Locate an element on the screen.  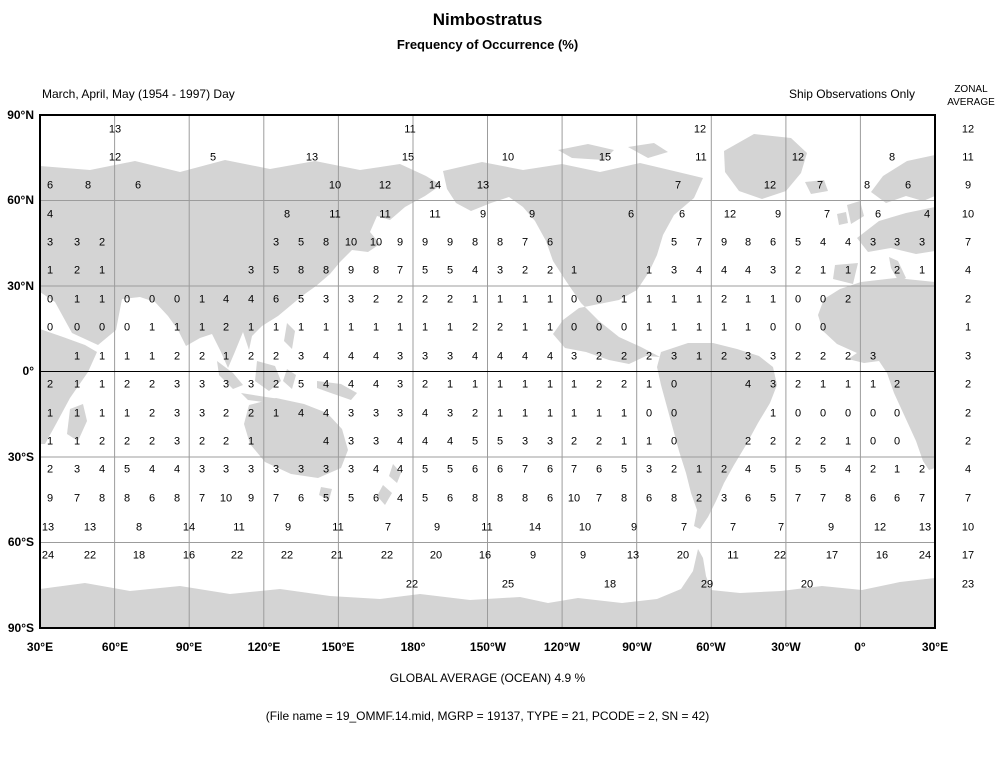
zonal-average-value: 10 is located at coordinates (968, 527).